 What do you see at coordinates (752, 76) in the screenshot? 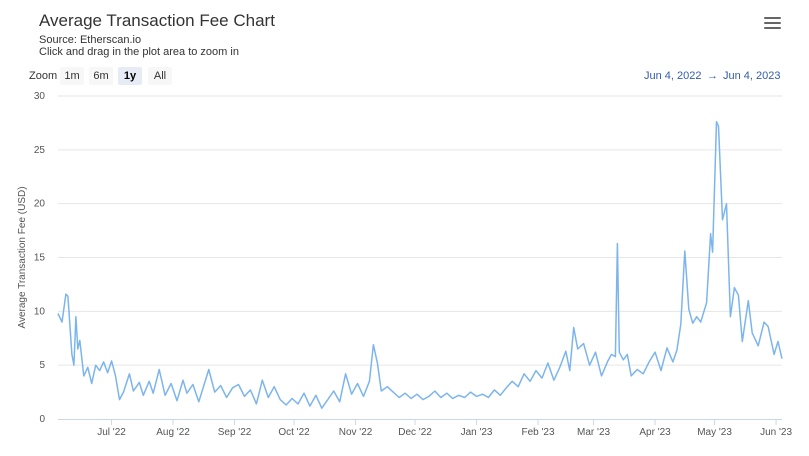
I see `range-to-input: Jun 4, 2023` at bounding box center [752, 76].